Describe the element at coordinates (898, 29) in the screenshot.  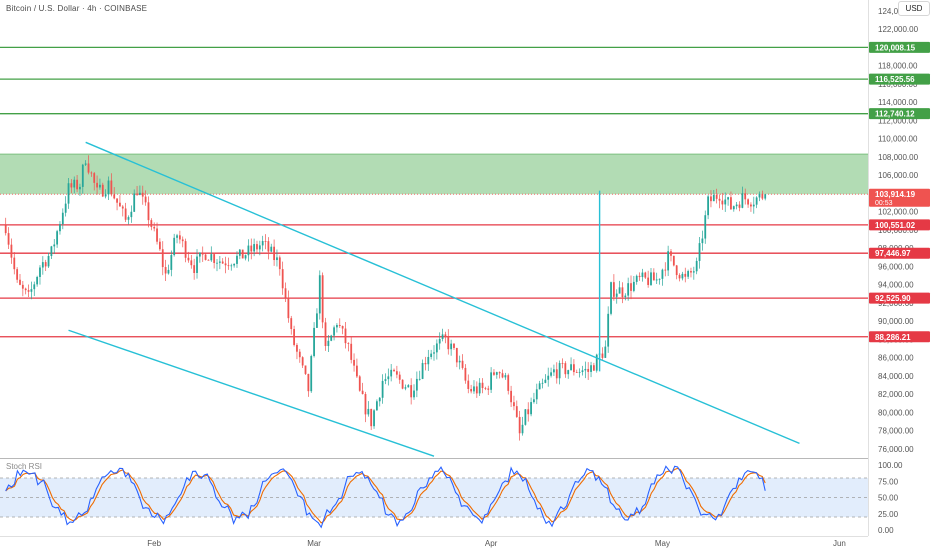
I see `price-tick-label: 122,000.00` at that location.